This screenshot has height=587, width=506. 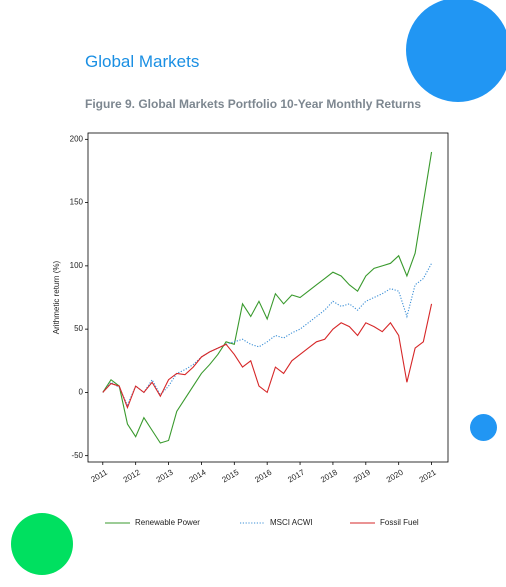 I want to click on series-line, so click(x=267, y=356).